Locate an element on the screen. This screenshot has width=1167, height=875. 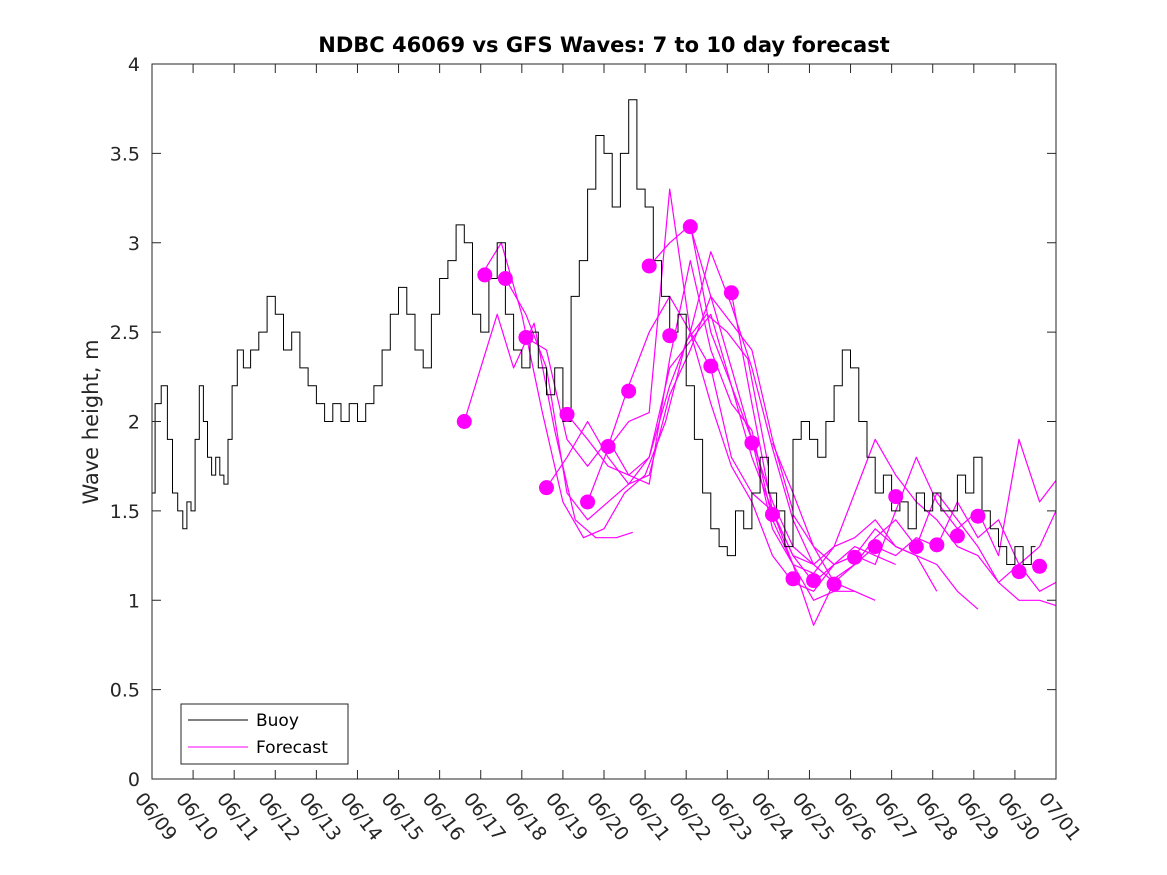
legend: Buoy Forecast is located at coordinates (264, 734).